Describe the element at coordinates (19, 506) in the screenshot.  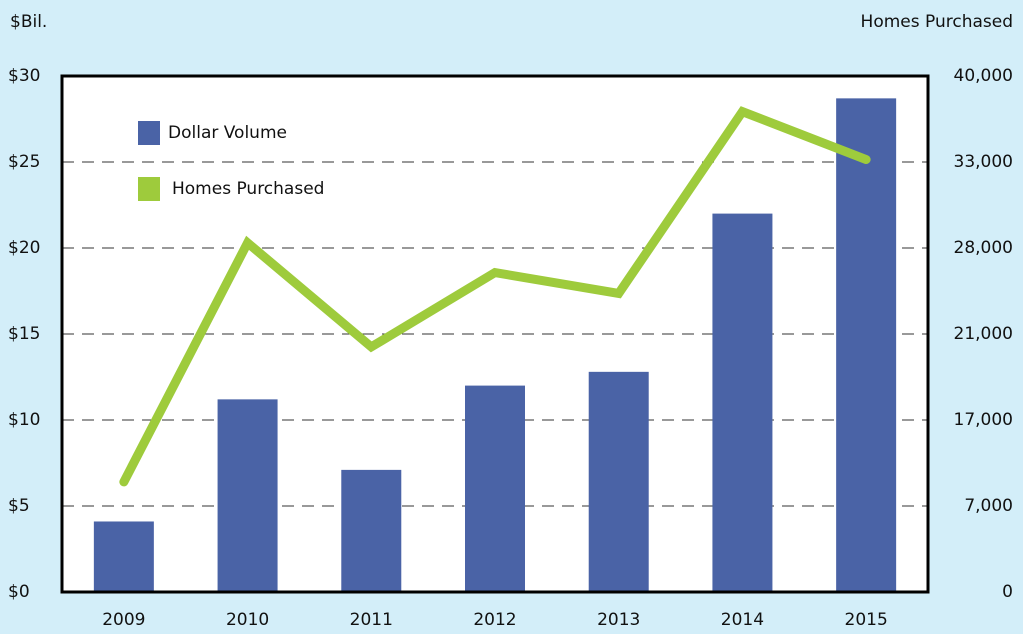
I see `y-tick-label: $5` at that location.